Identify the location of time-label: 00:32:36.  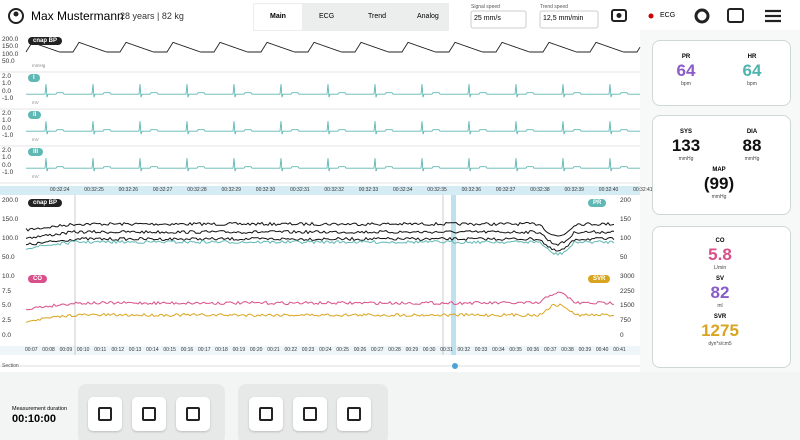
(471, 190).